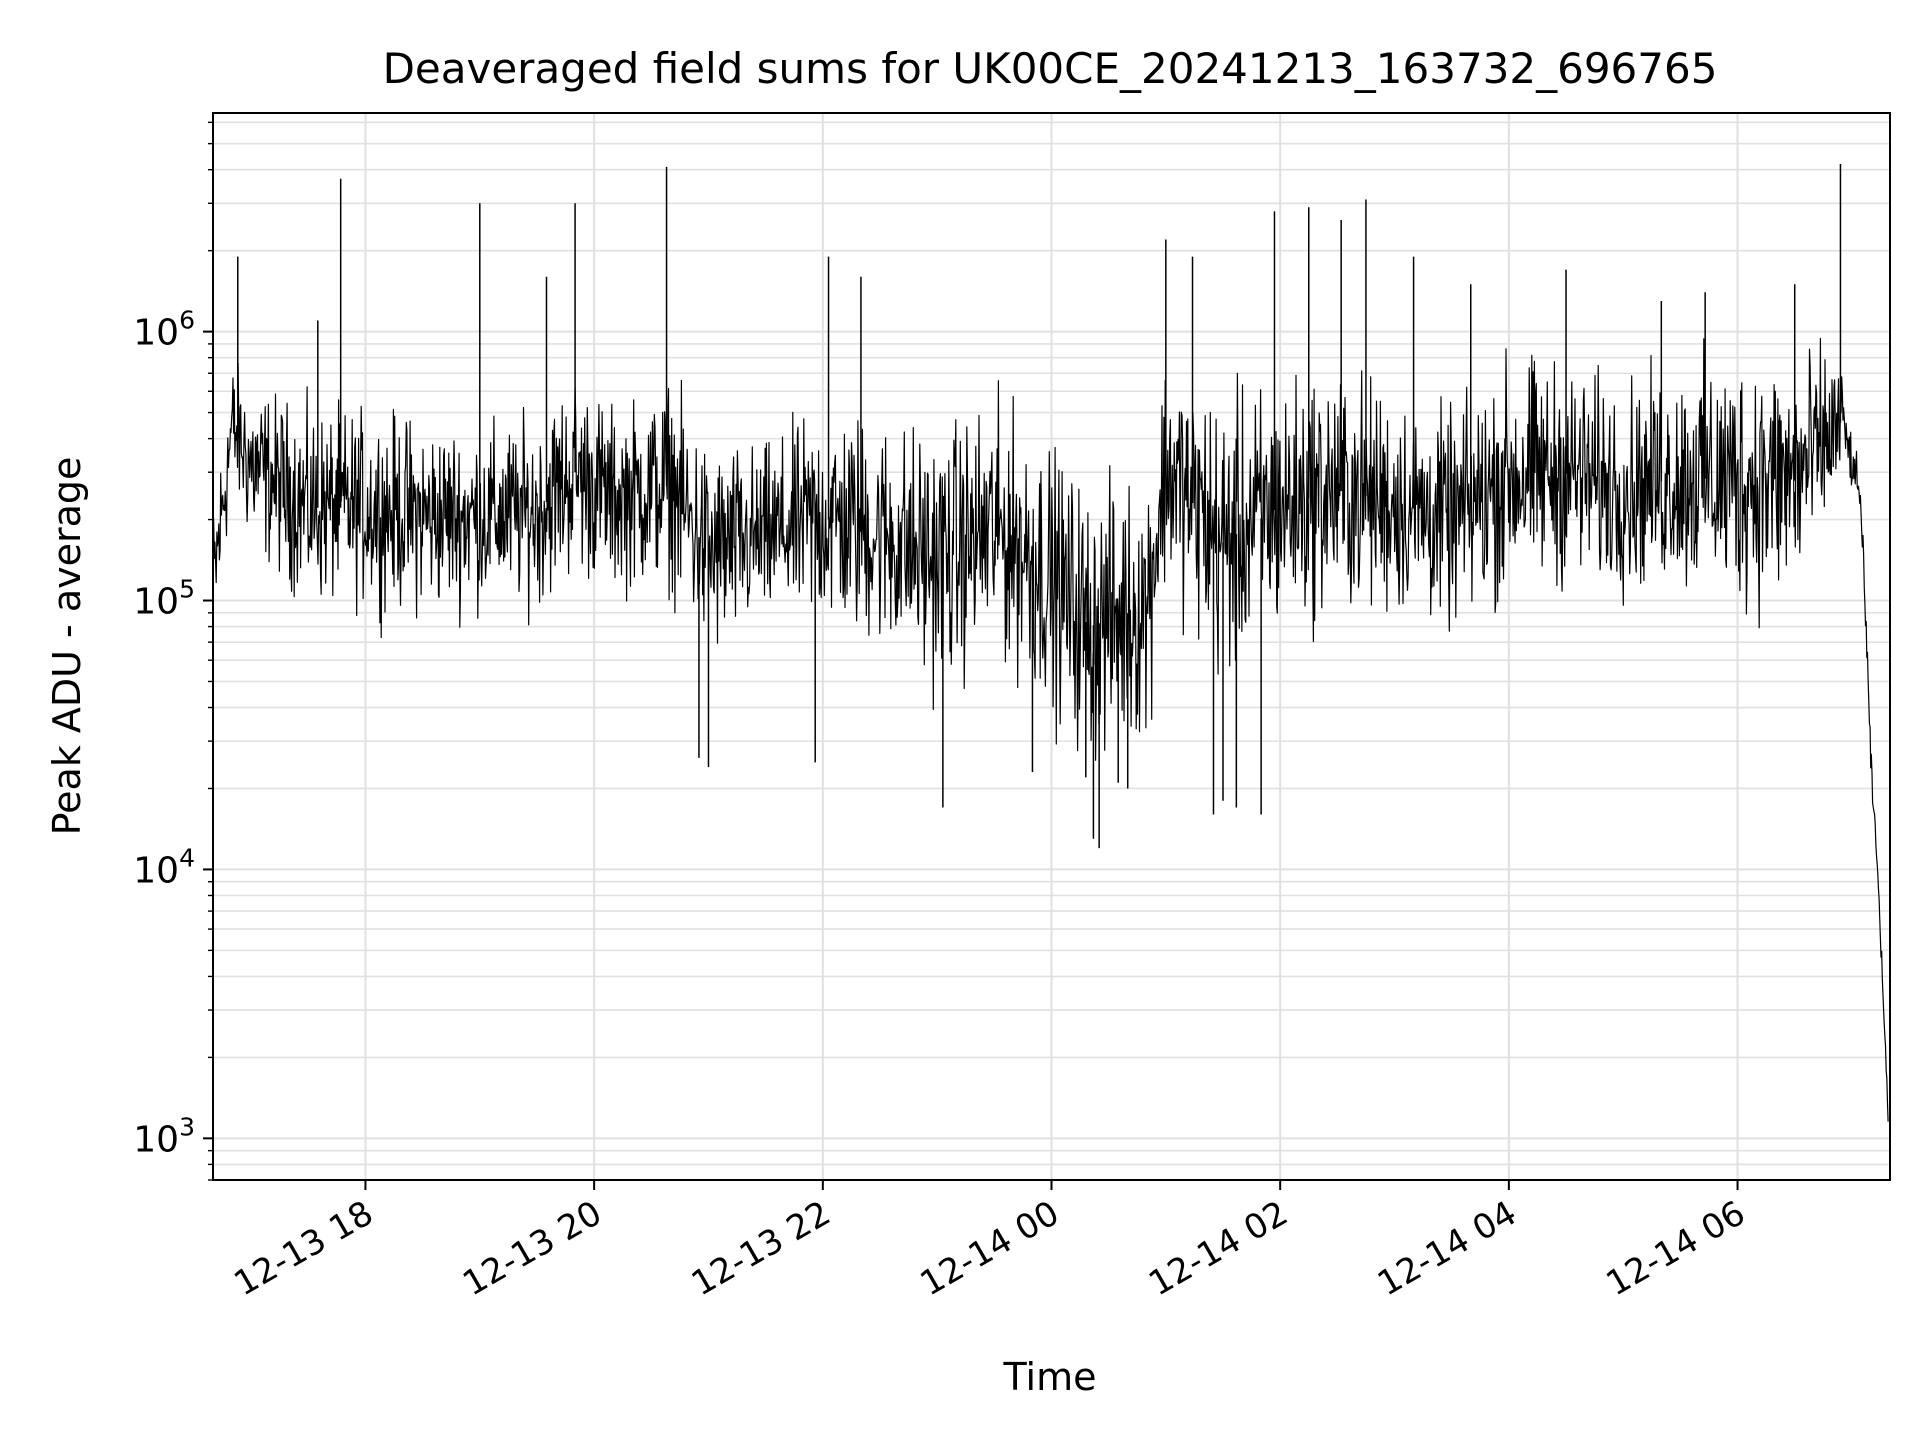 The image size is (1920, 1440). Describe the element at coordinates (164, 1136) in the screenshot. I see `y-tick-label: 10³` at that location.